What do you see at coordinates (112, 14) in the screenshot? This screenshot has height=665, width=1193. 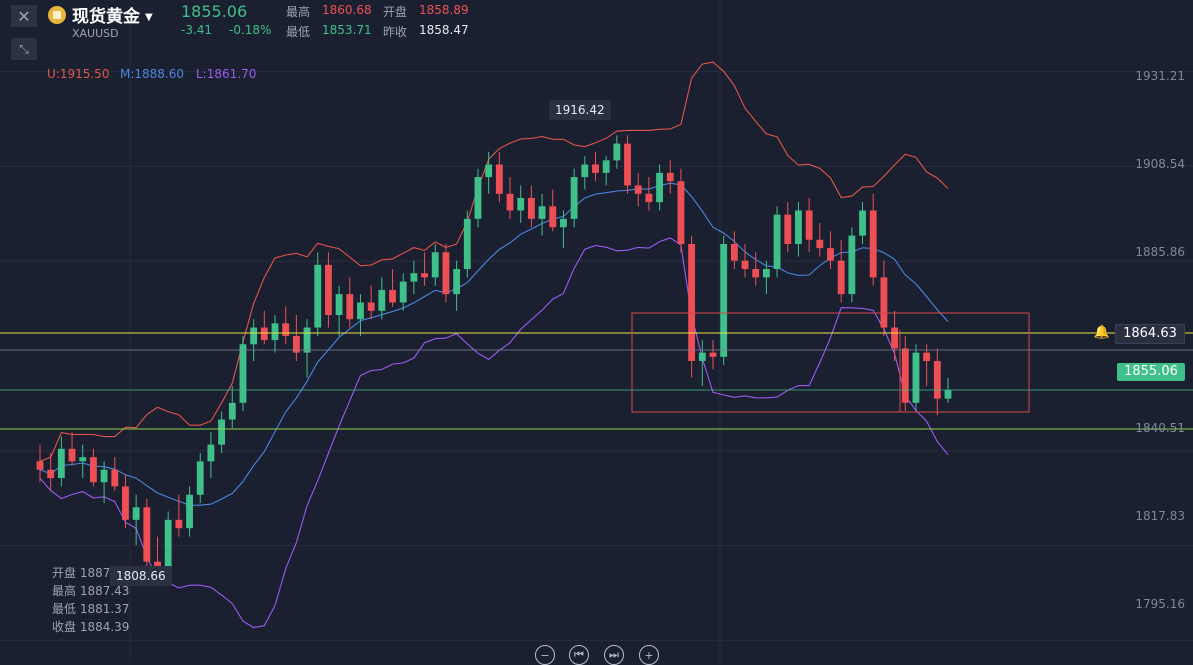 I see `instrument-selector: 现货黄金 ▼` at bounding box center [112, 14].